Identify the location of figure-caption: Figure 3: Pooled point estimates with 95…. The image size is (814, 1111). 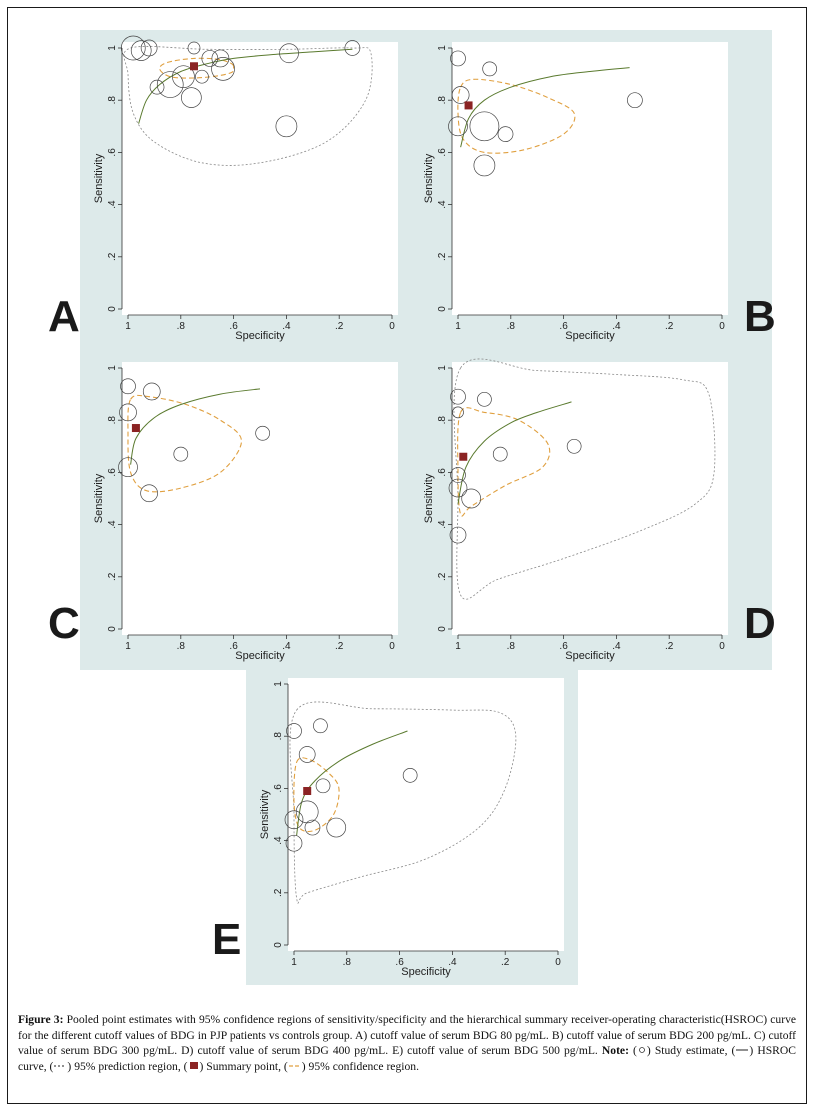
(407, 1043).